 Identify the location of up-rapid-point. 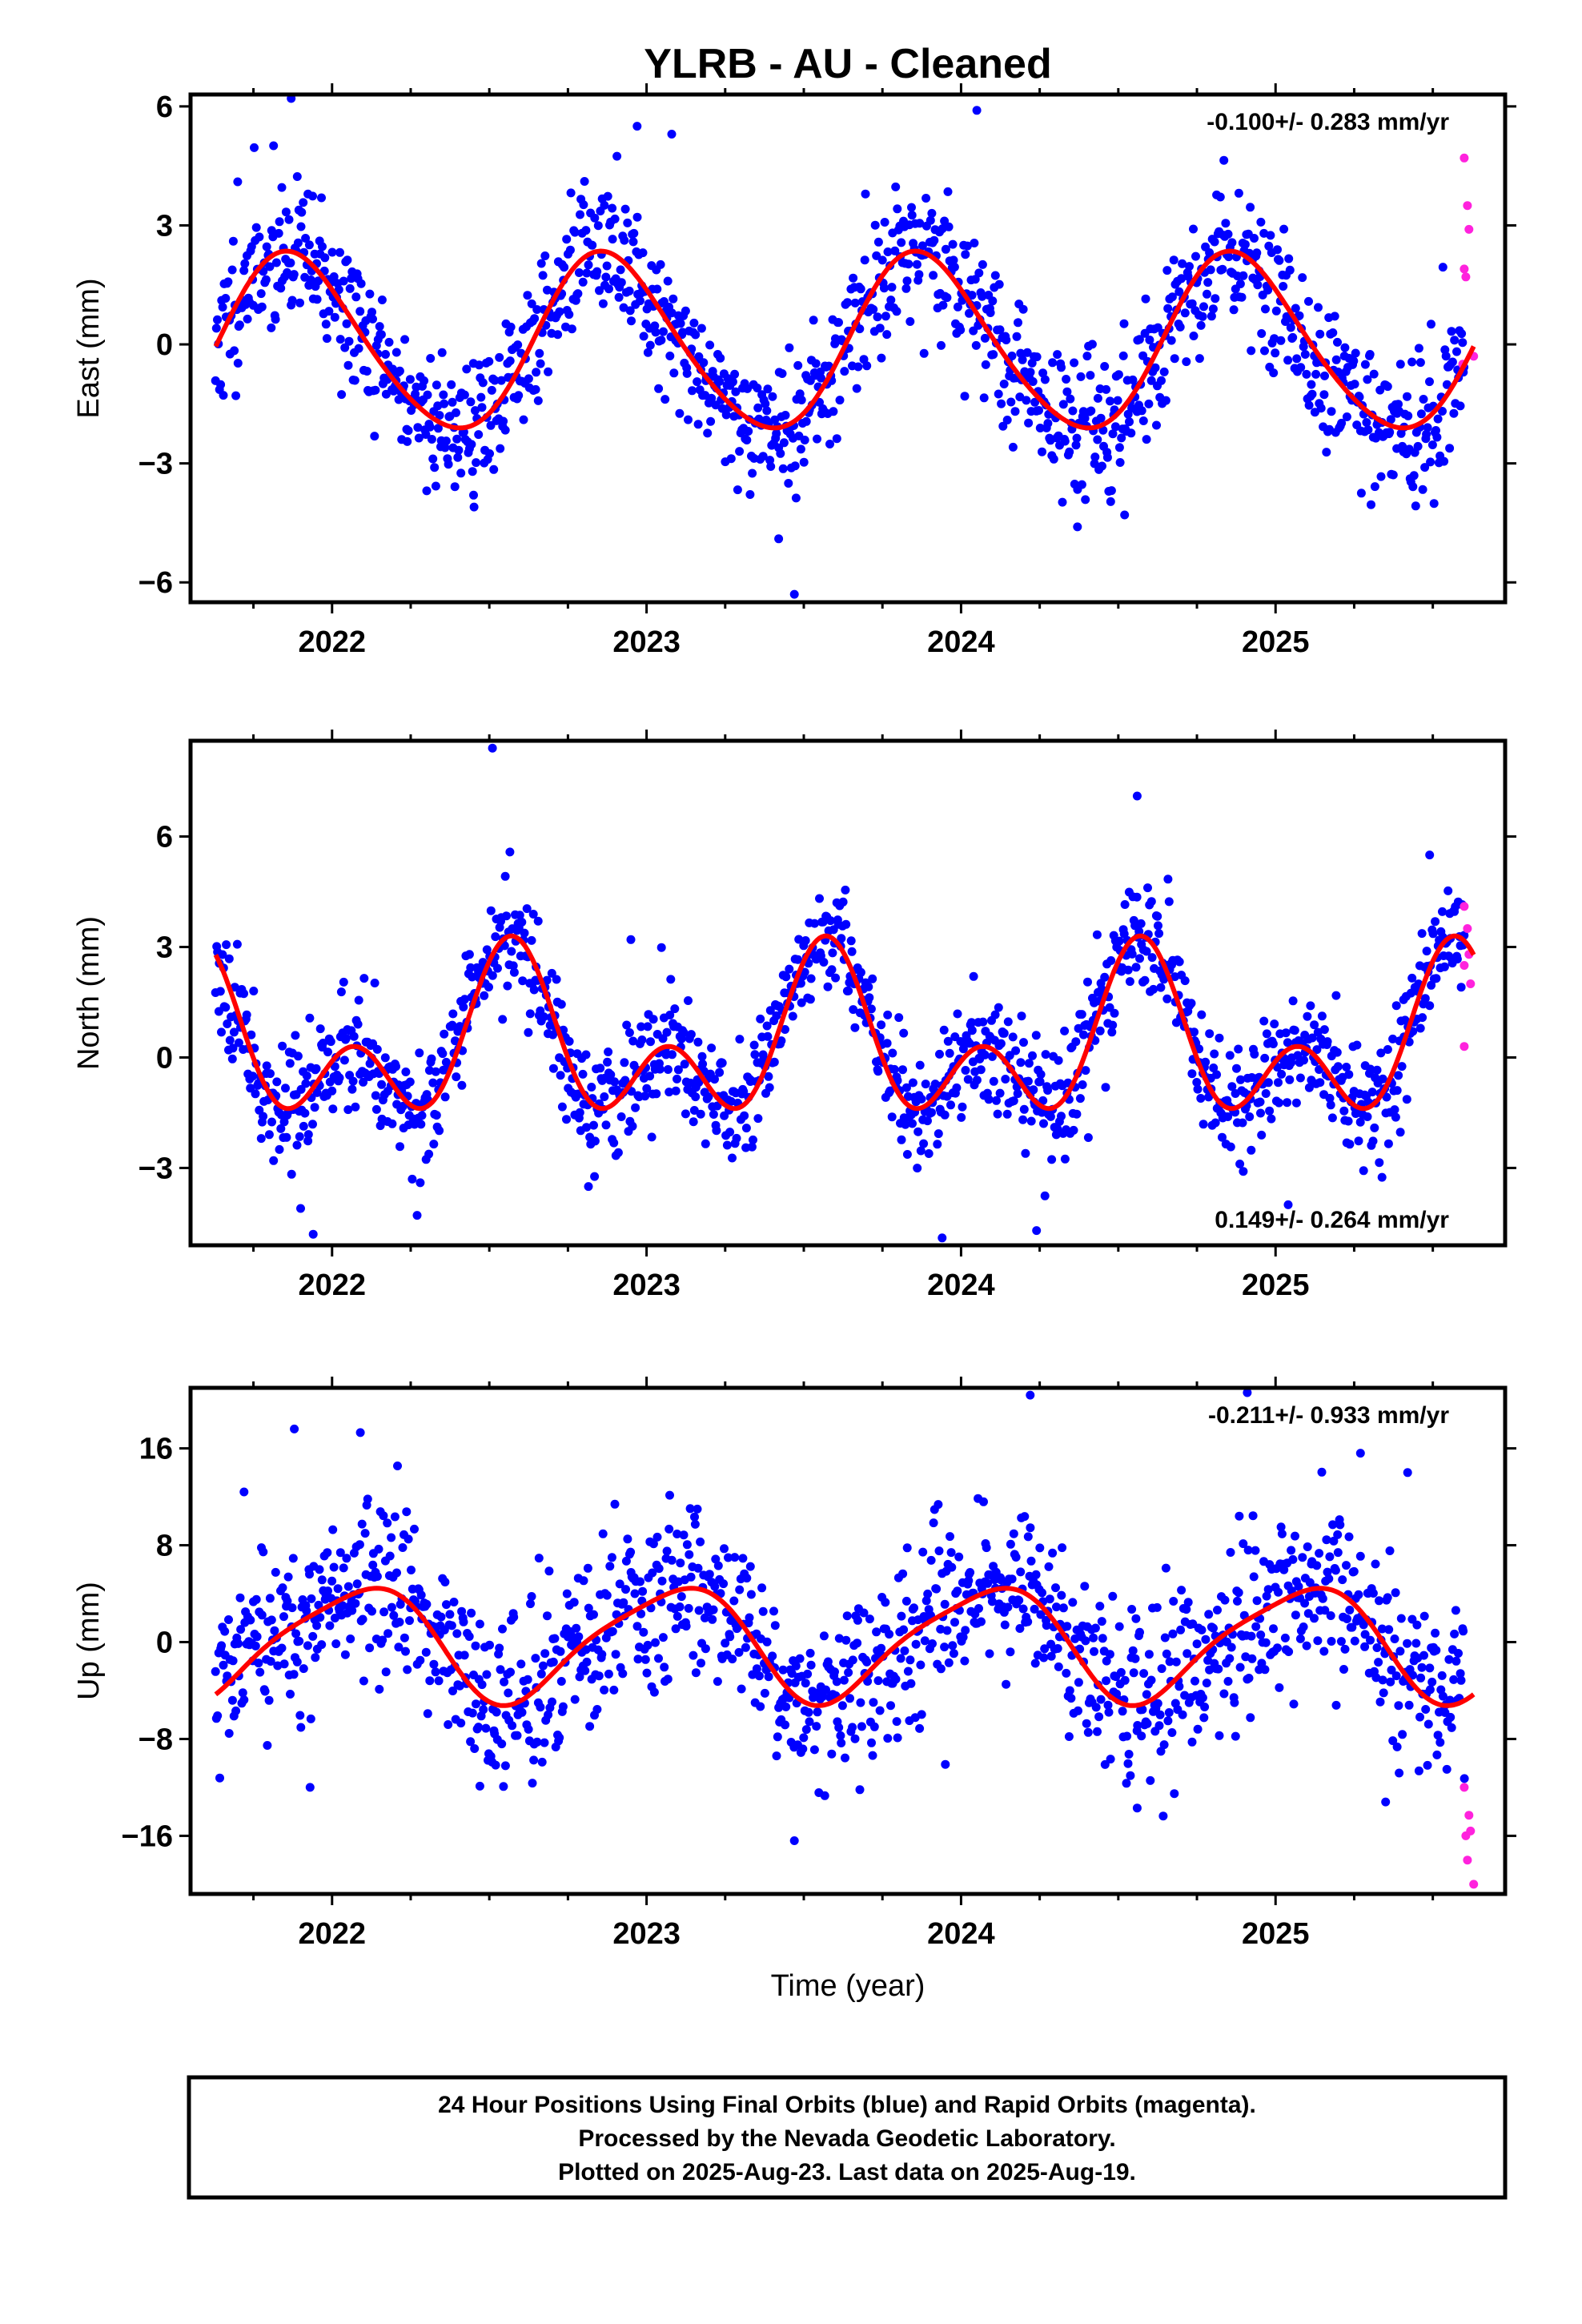
(1474, 1884).